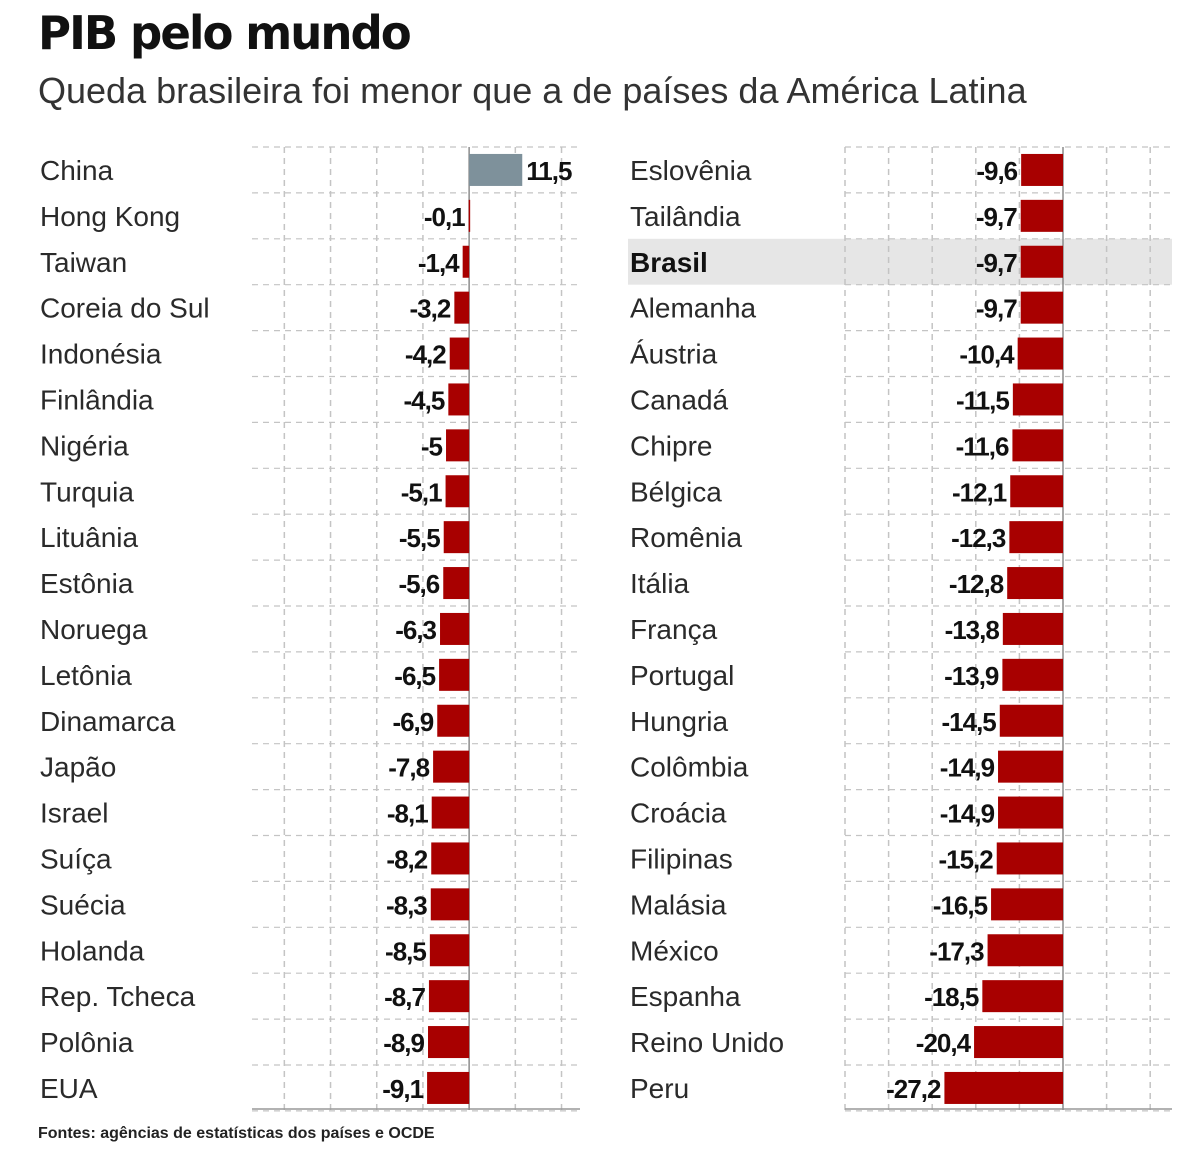  Describe the element at coordinates (969, 722) in the screenshot. I see `value-label: -14,5` at that location.